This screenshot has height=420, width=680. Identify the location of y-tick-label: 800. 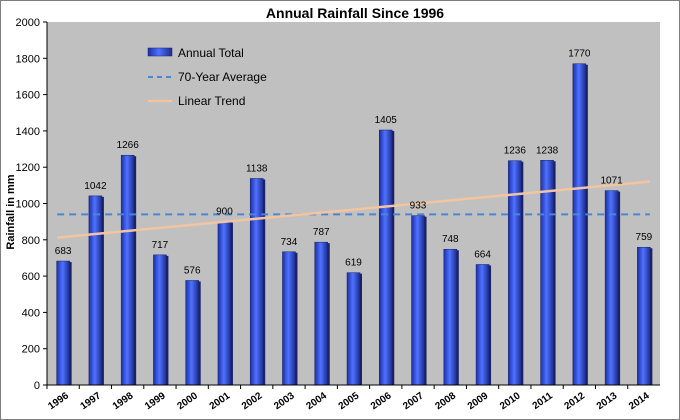
(31, 241).